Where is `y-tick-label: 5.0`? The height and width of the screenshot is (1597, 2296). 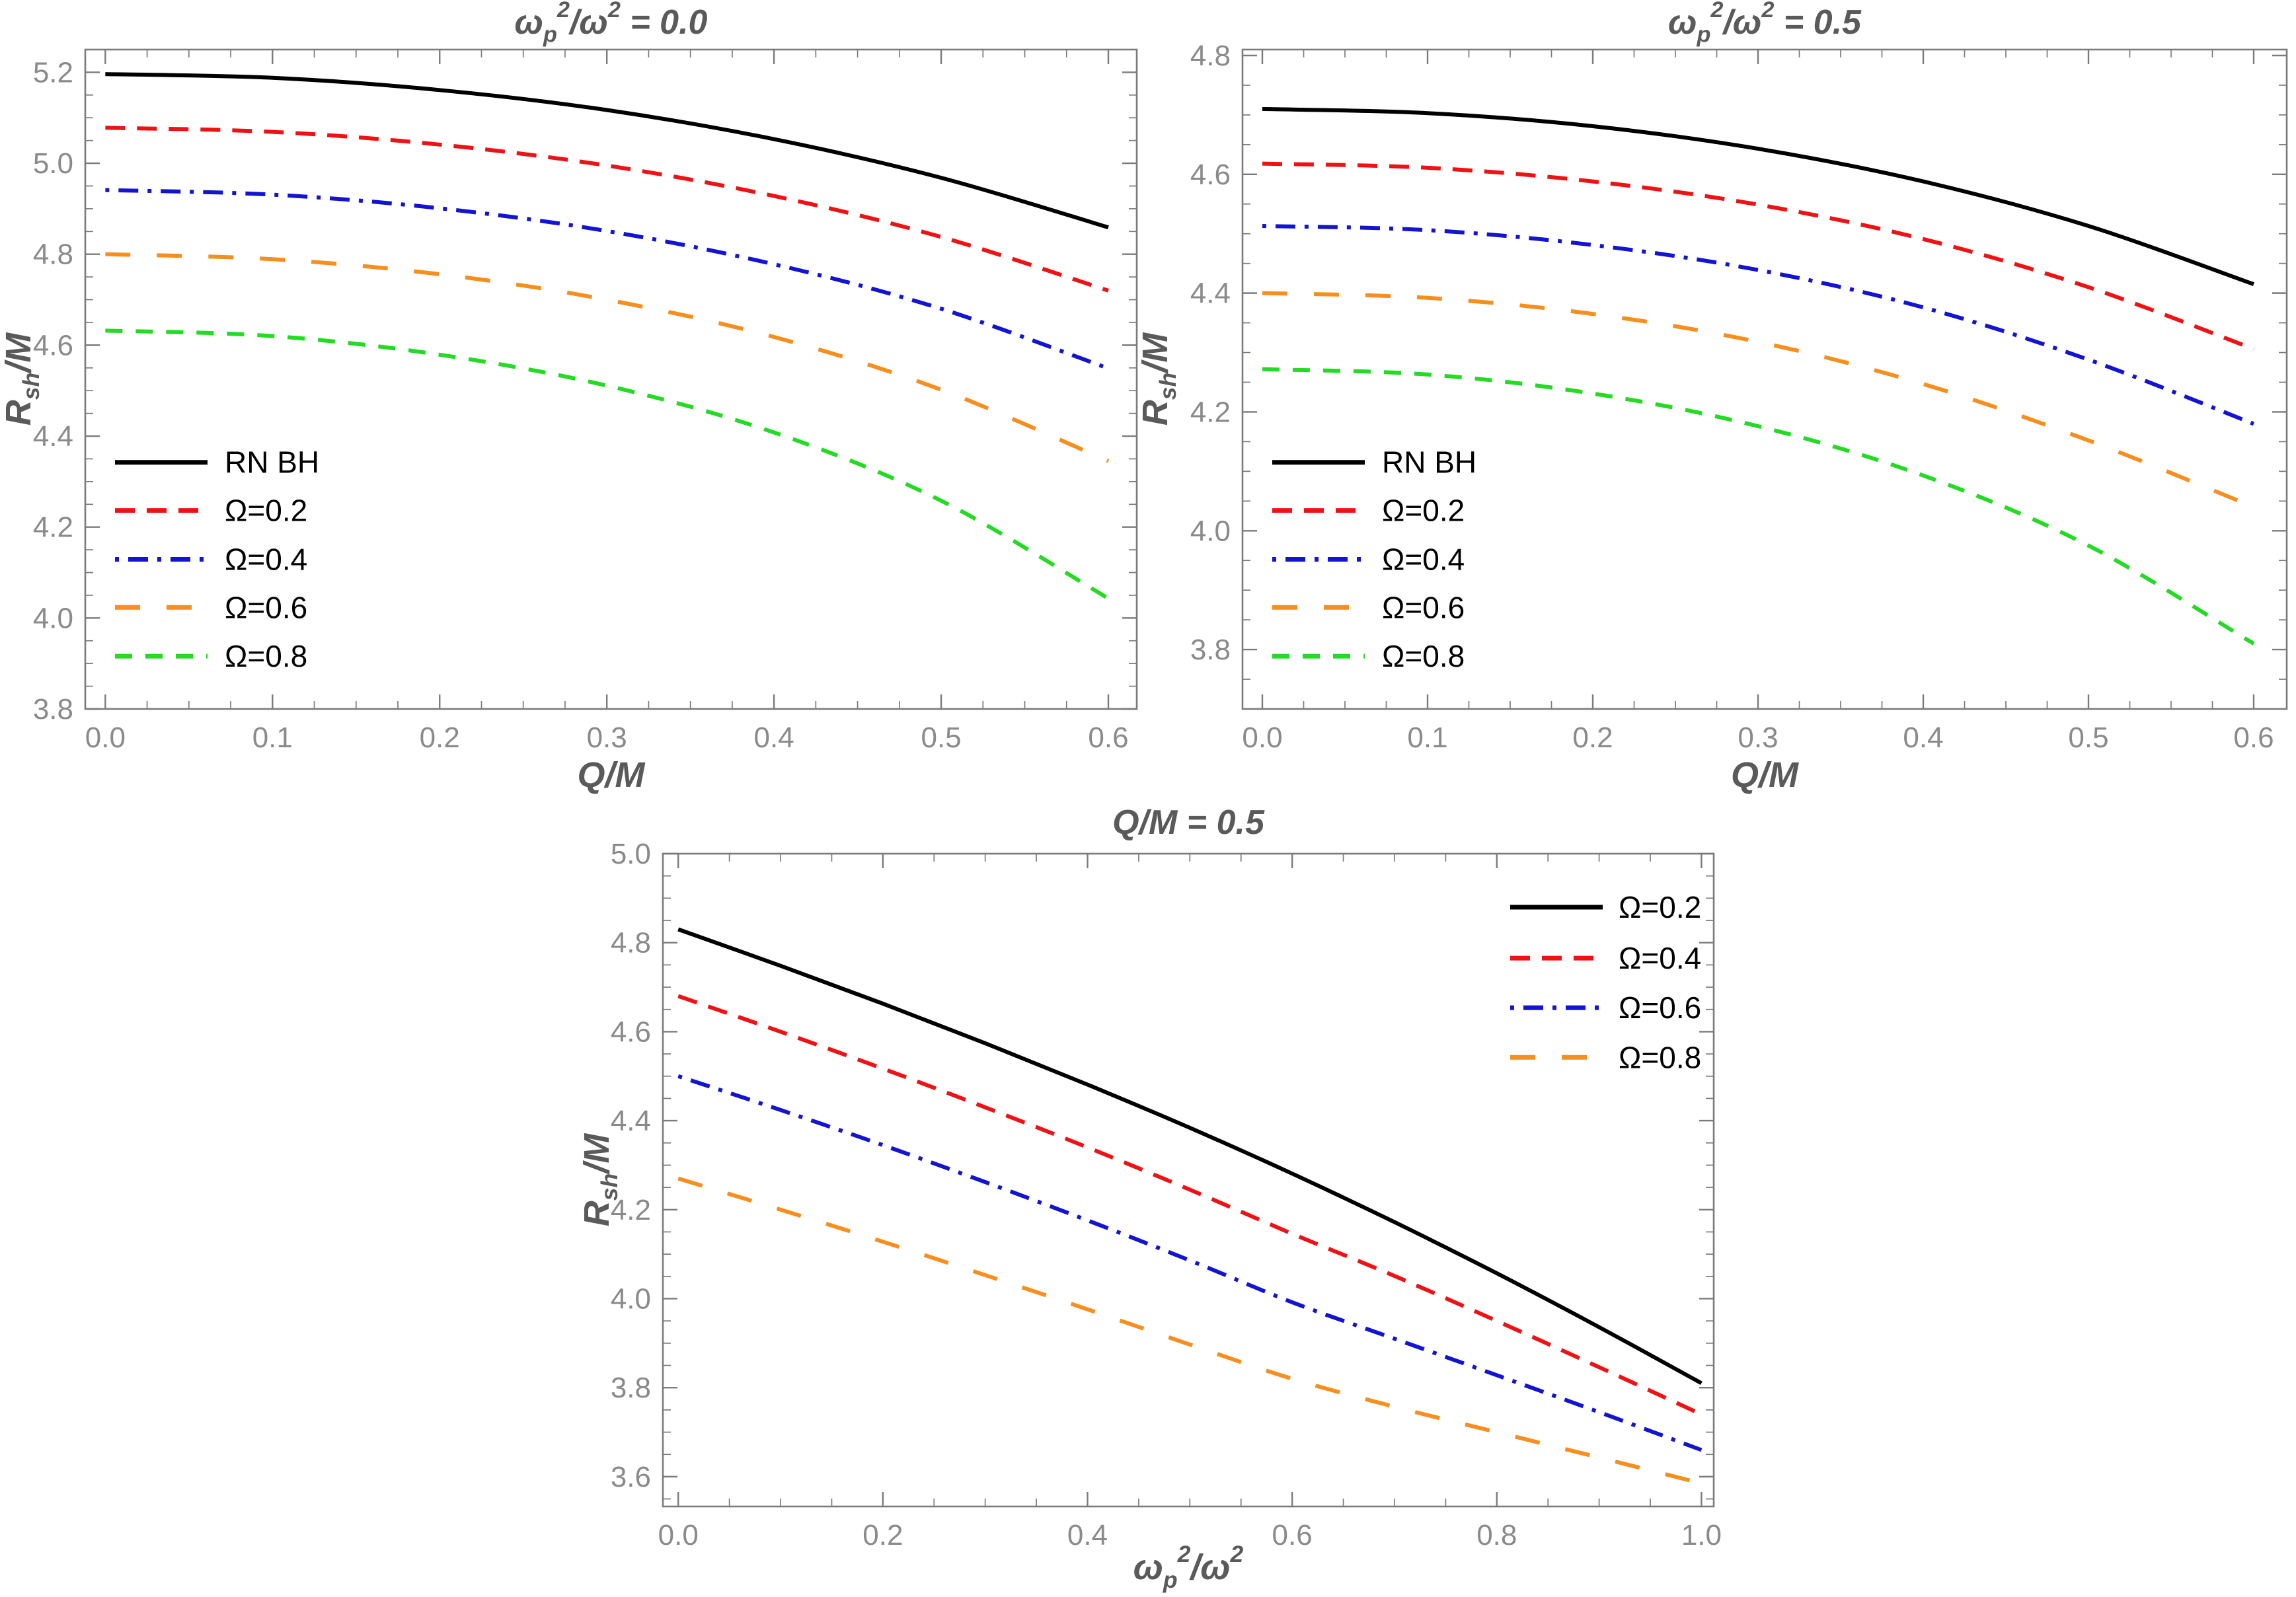 y-tick-label: 5.0 is located at coordinates (631, 854).